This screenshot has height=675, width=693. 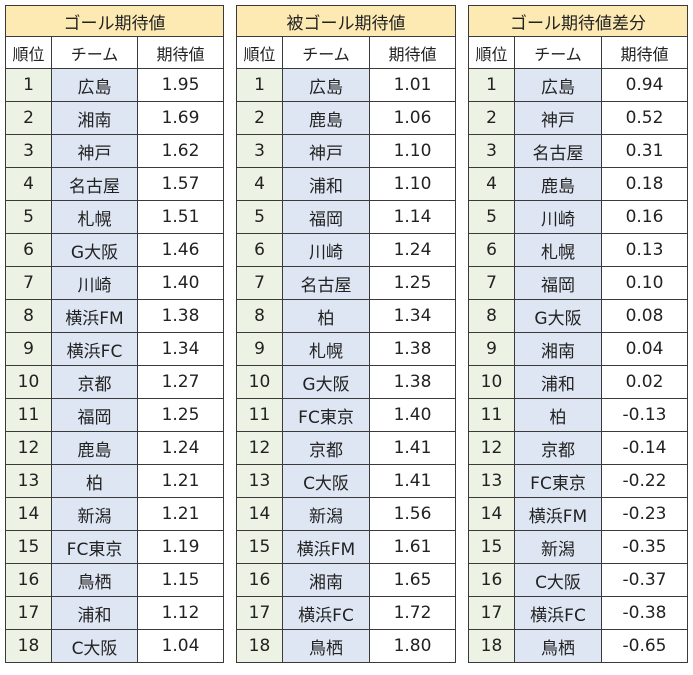 What do you see at coordinates (412, 481) in the screenshot?
I see `value-cell: 1.41` at bounding box center [412, 481].